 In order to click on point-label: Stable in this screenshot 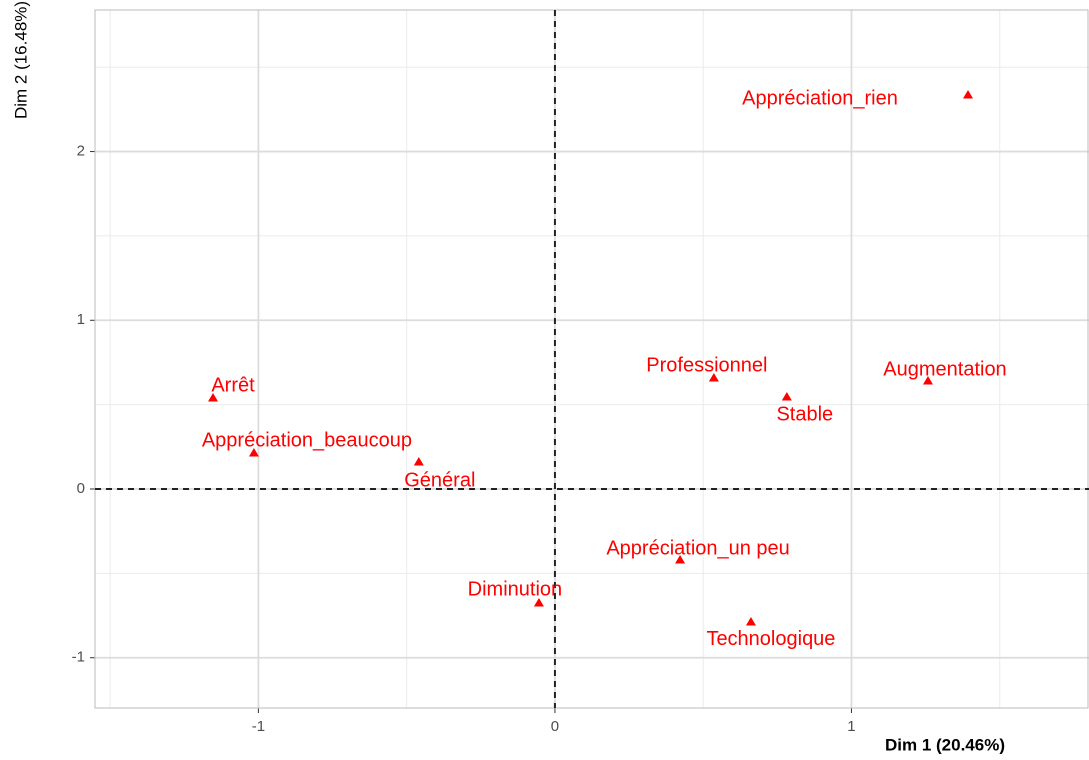, I will do `click(804, 414)`.